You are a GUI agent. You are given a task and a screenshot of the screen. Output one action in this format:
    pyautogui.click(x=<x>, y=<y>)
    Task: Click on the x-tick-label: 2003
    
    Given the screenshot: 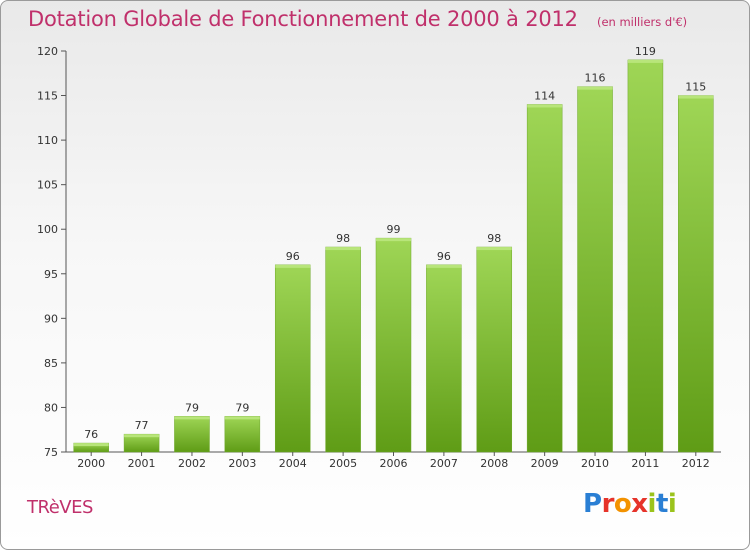 What is the action you would take?
    pyautogui.click(x=242, y=463)
    